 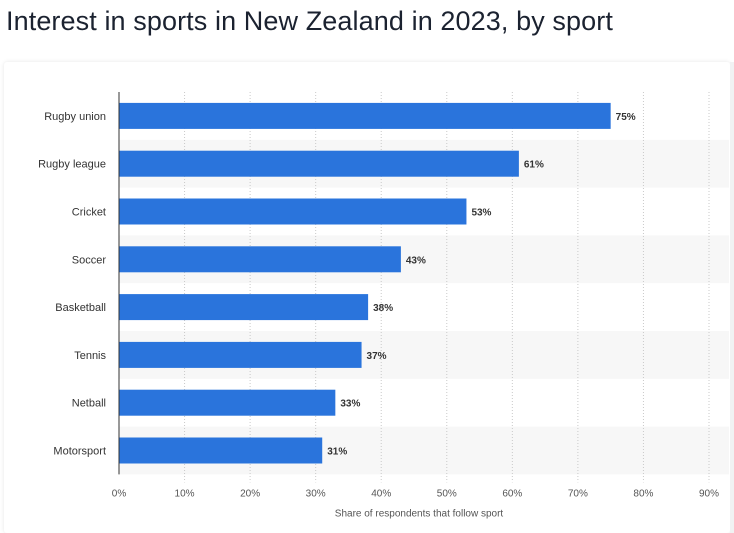 What do you see at coordinates (709, 493) in the screenshot?
I see `x-tick-label: 90%` at bounding box center [709, 493].